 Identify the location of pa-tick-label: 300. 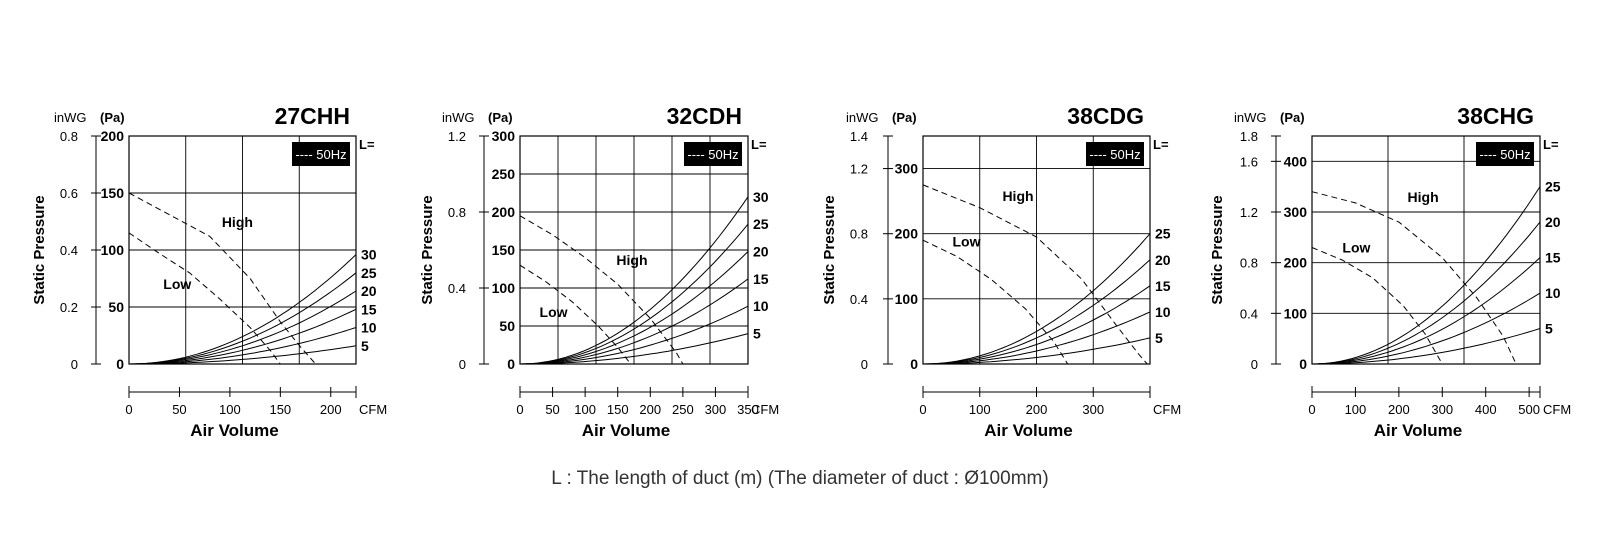
(504, 136).